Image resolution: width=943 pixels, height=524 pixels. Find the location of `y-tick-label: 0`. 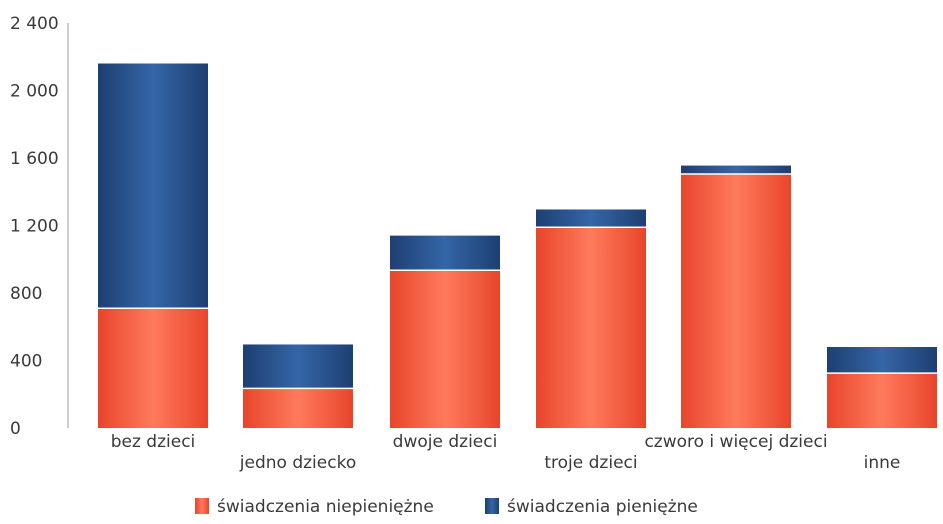

y-tick-label: 0 is located at coordinates (15, 429).